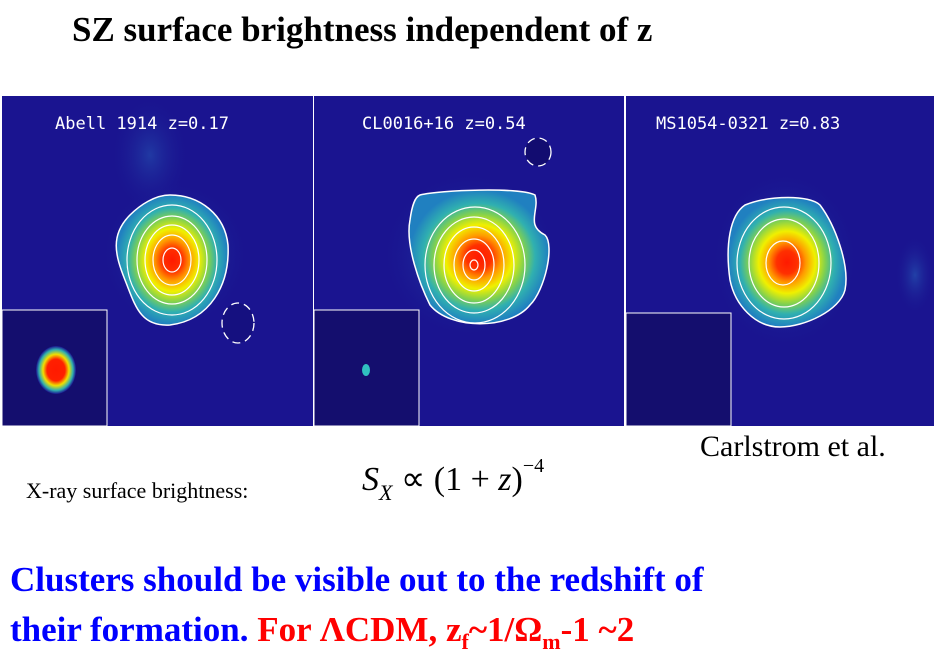 The image size is (936, 655). Describe the element at coordinates (505, 479) in the screenshot. I see `formula-z: z` at that location.